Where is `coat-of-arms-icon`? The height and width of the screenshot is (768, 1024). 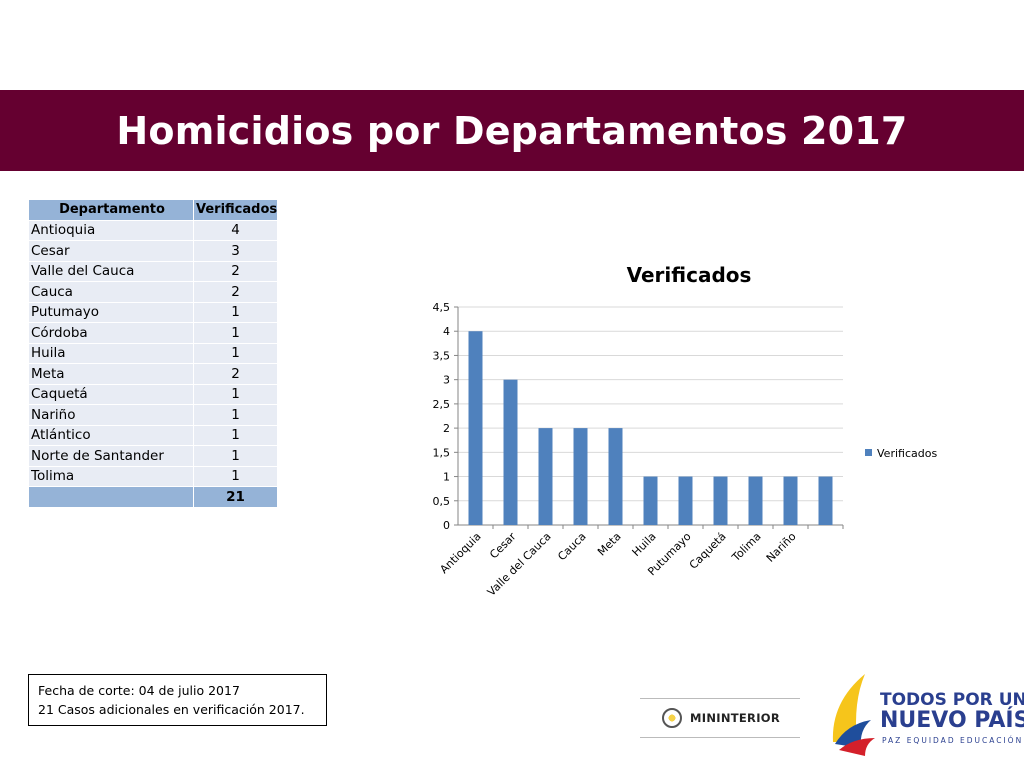
coat-of-arms-icon is located at coordinates (672, 718).